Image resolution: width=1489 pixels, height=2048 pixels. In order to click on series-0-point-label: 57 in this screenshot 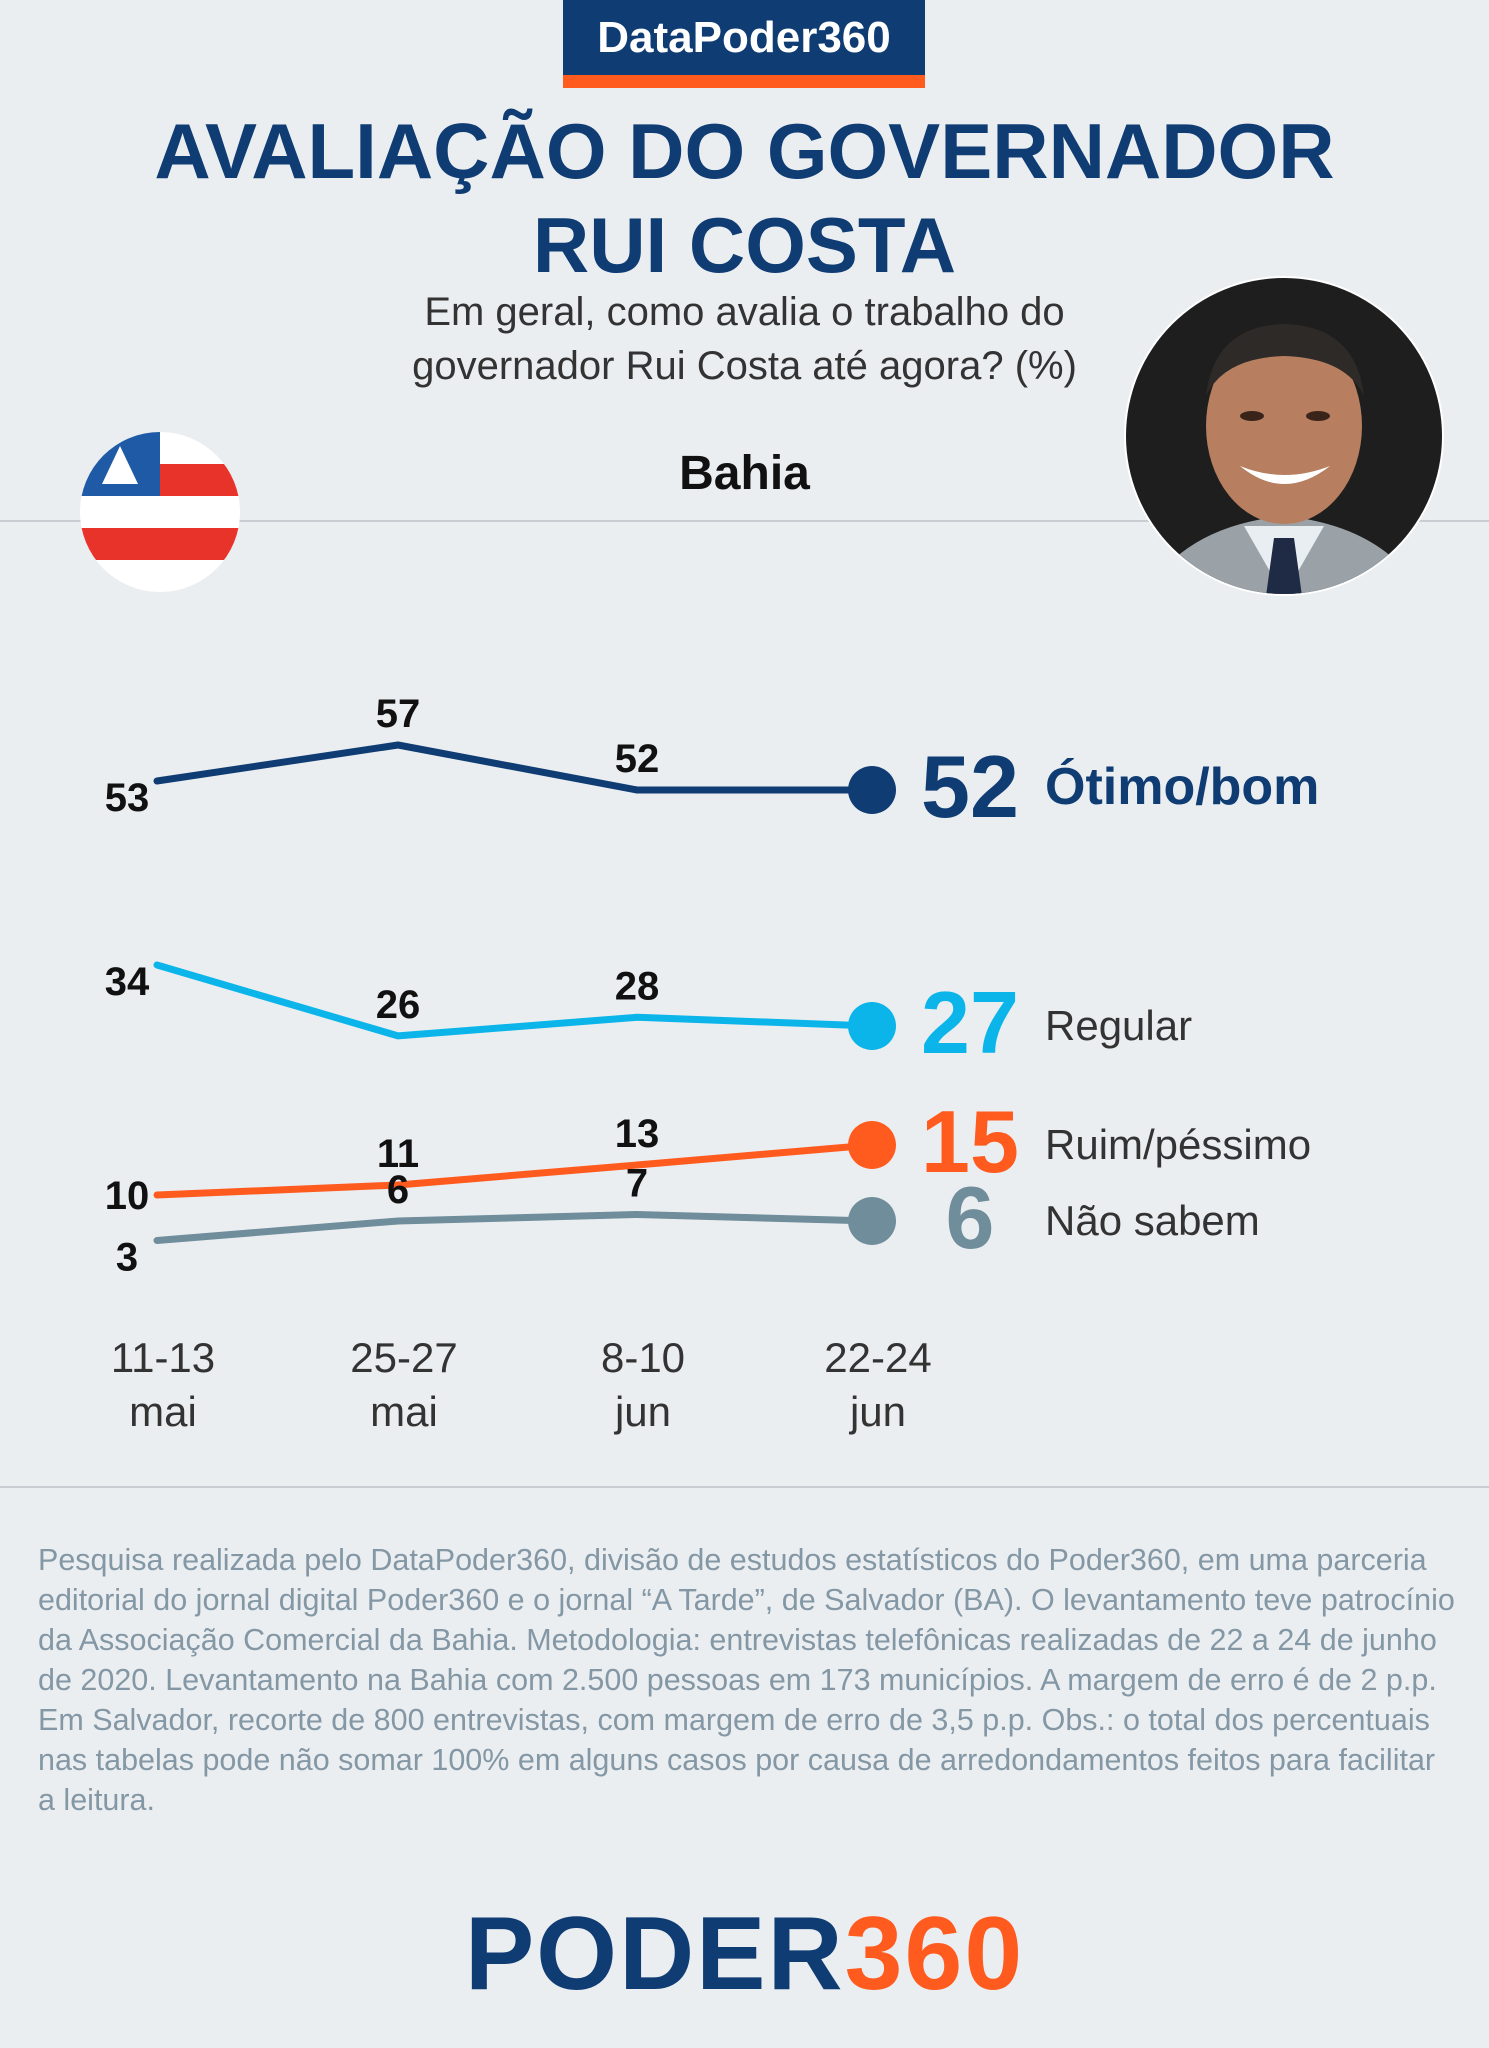, I will do `click(398, 714)`.